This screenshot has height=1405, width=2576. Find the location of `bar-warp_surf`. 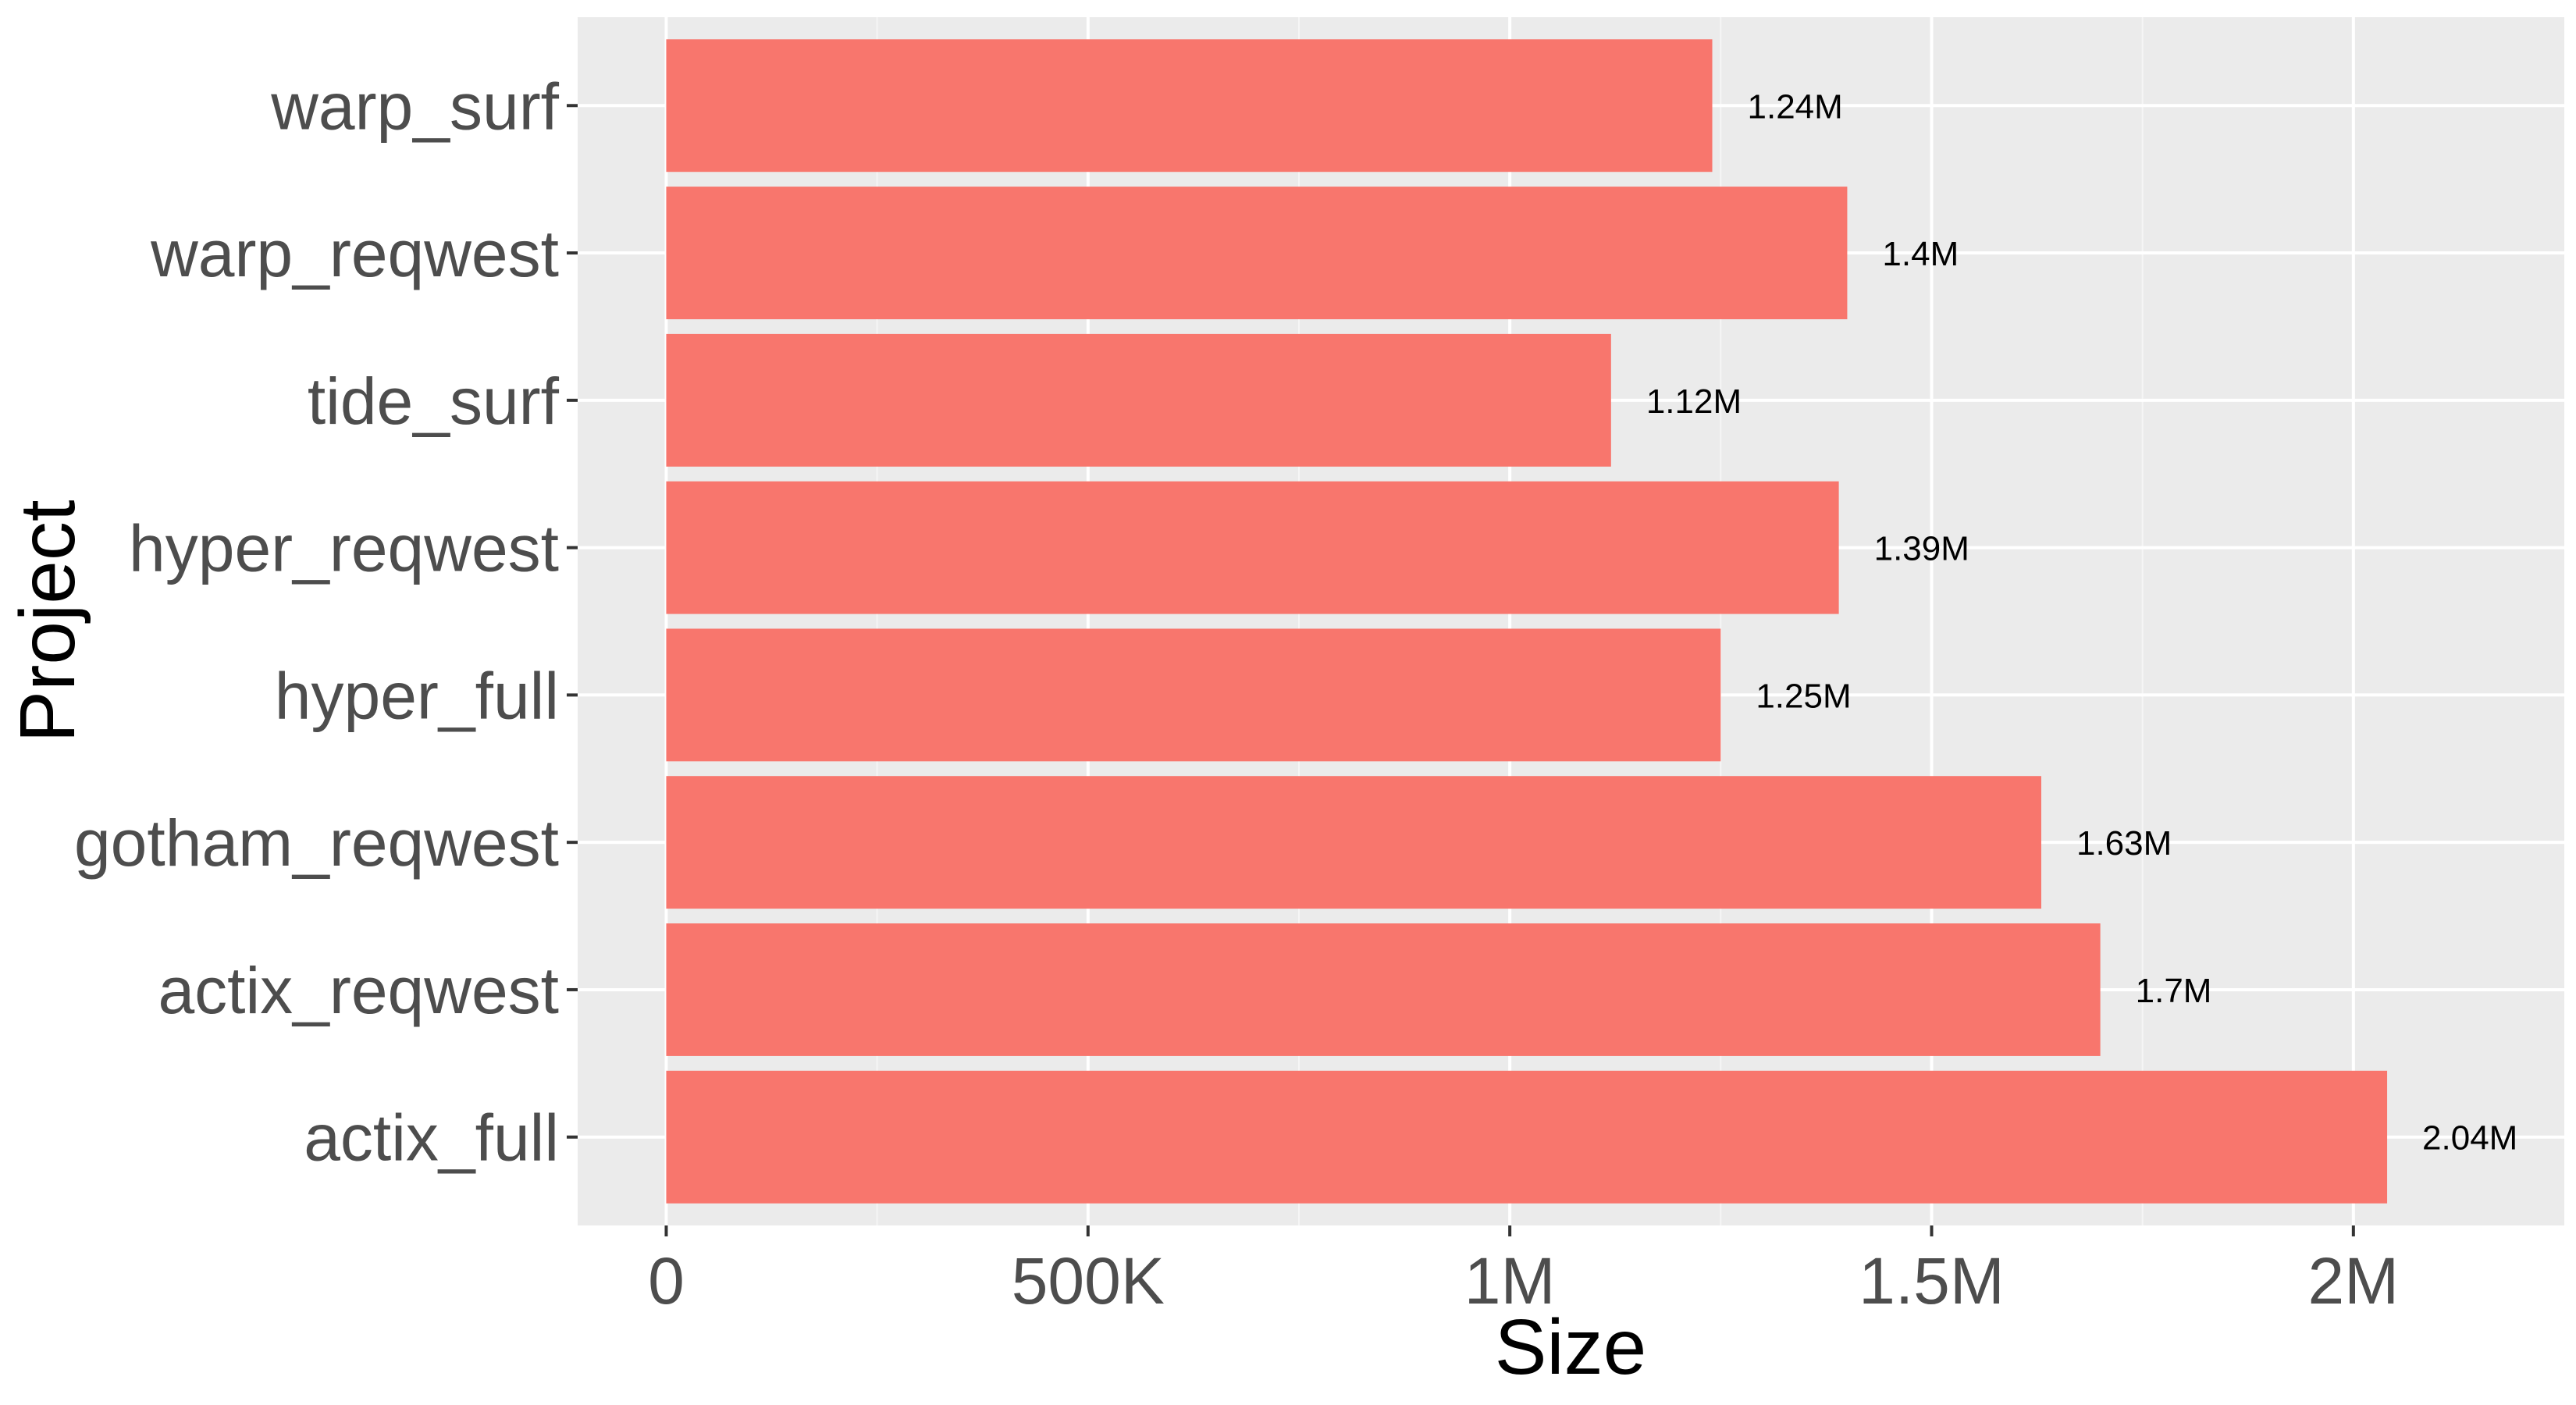

bar-warp_surf is located at coordinates (1189, 106).